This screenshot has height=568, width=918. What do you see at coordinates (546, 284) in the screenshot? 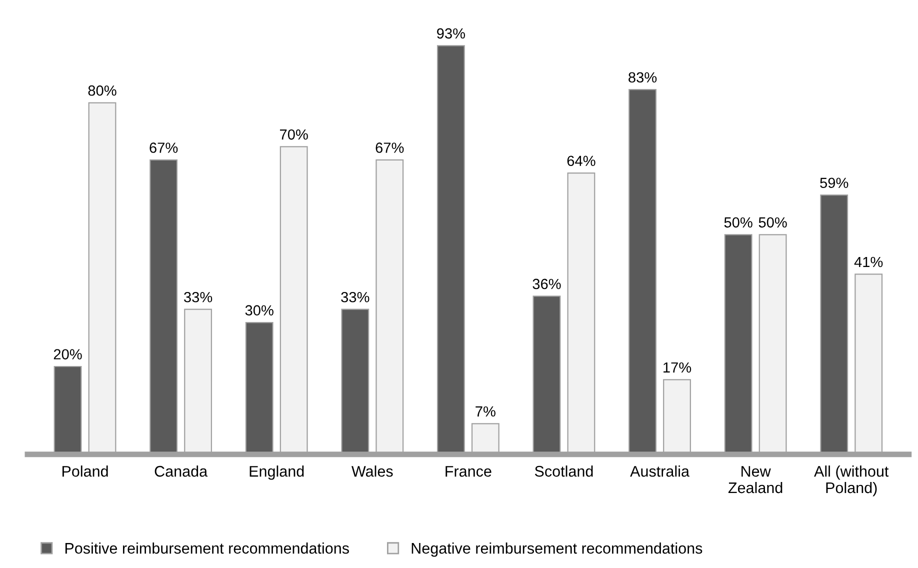
I see `data-label: 36%` at bounding box center [546, 284].